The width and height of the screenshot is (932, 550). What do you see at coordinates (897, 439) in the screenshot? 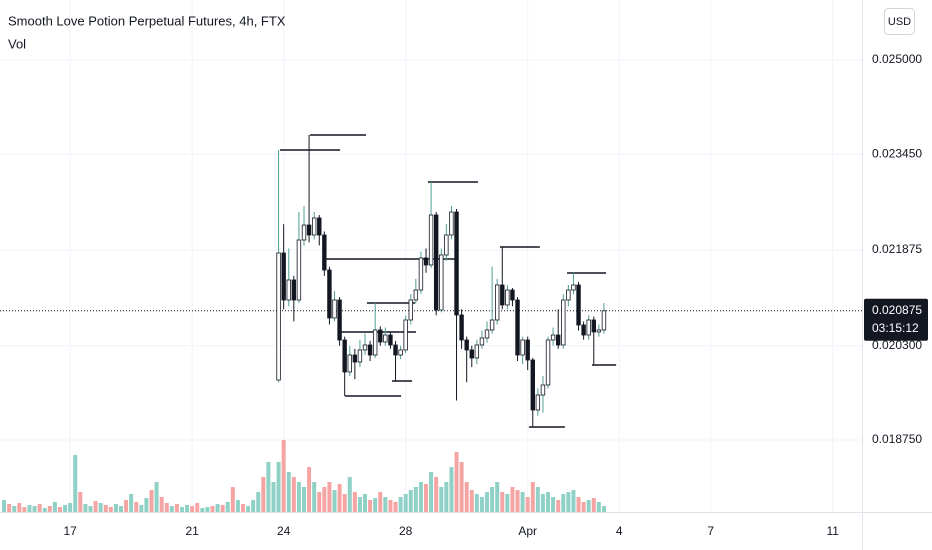
I see `y-tick-label: 0.018750` at bounding box center [897, 439].